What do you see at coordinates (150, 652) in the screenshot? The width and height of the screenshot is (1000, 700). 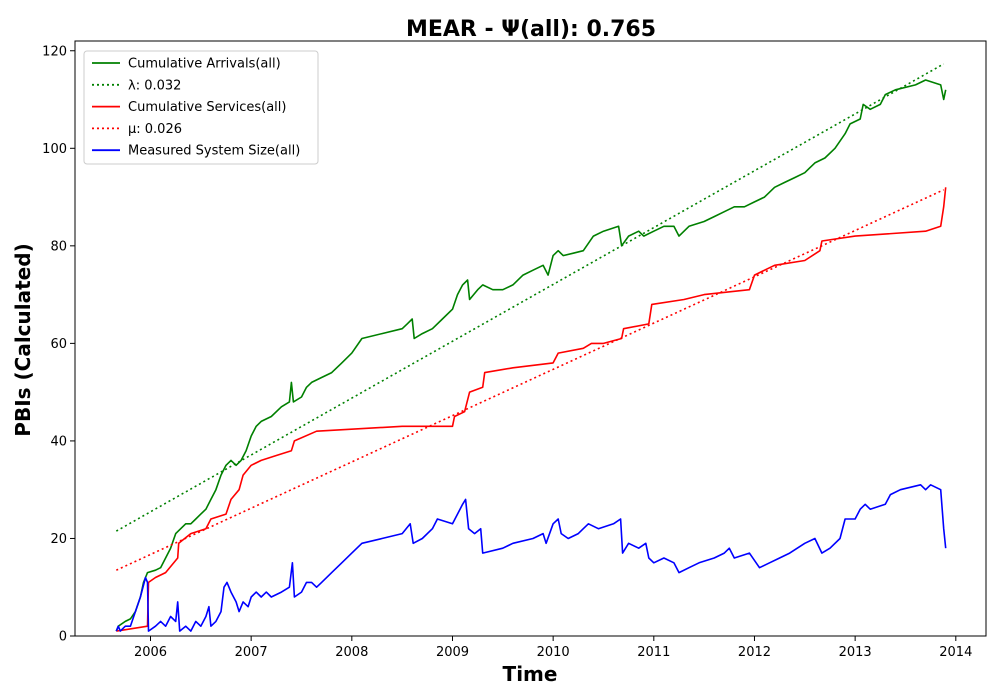 I see `x-tick-label: 2006` at bounding box center [150, 652].